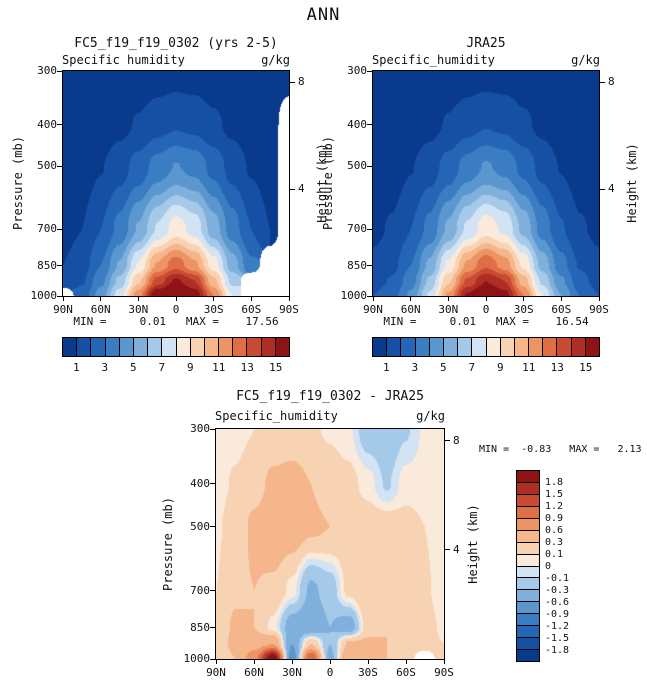 Image resolution: width=647 pixels, height=684 pixels. Describe the element at coordinates (368, 672) in the screenshot. I see `latitude-tick-label: 30S` at that location.